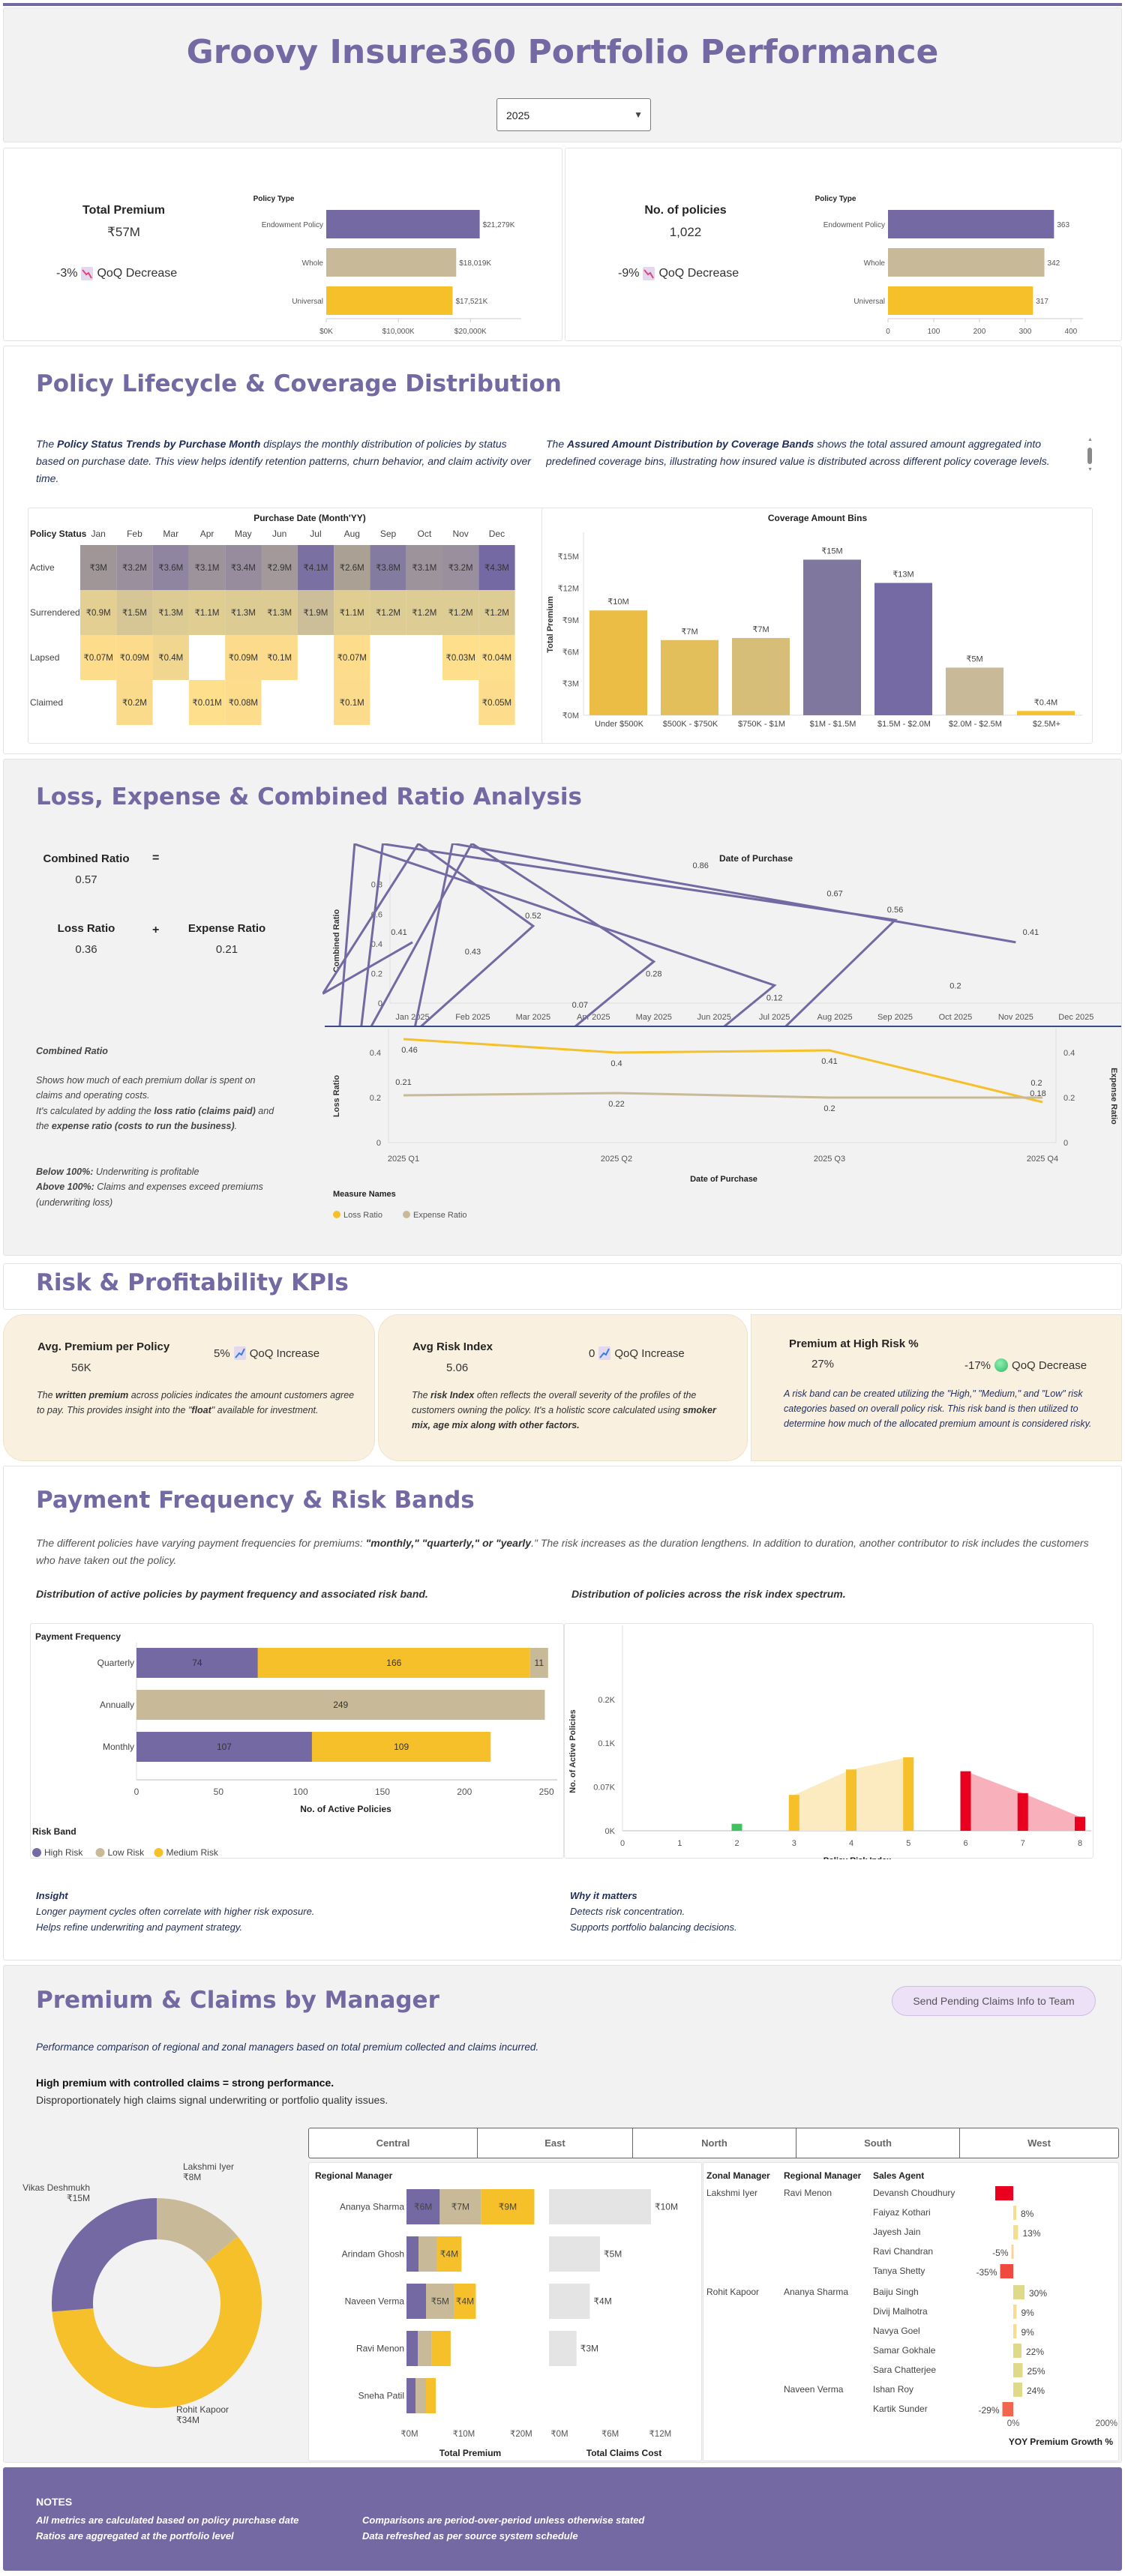  Describe the element at coordinates (624, 2453) in the screenshot. I see `axis-title: Total Claims Cost` at that location.